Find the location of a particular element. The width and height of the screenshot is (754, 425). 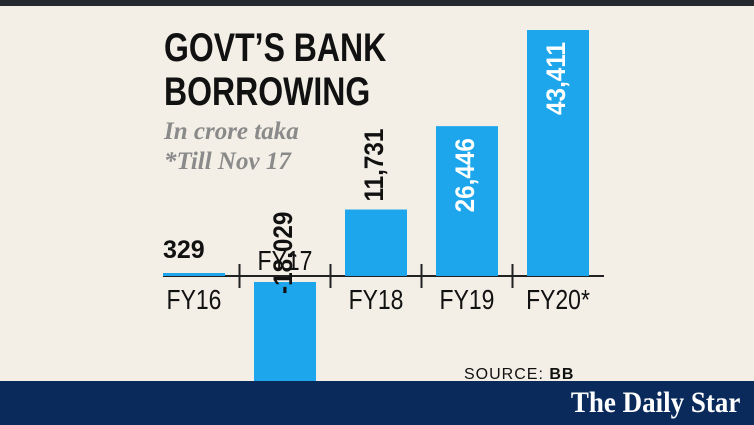

category-label: FY17 is located at coordinates (285, 261).